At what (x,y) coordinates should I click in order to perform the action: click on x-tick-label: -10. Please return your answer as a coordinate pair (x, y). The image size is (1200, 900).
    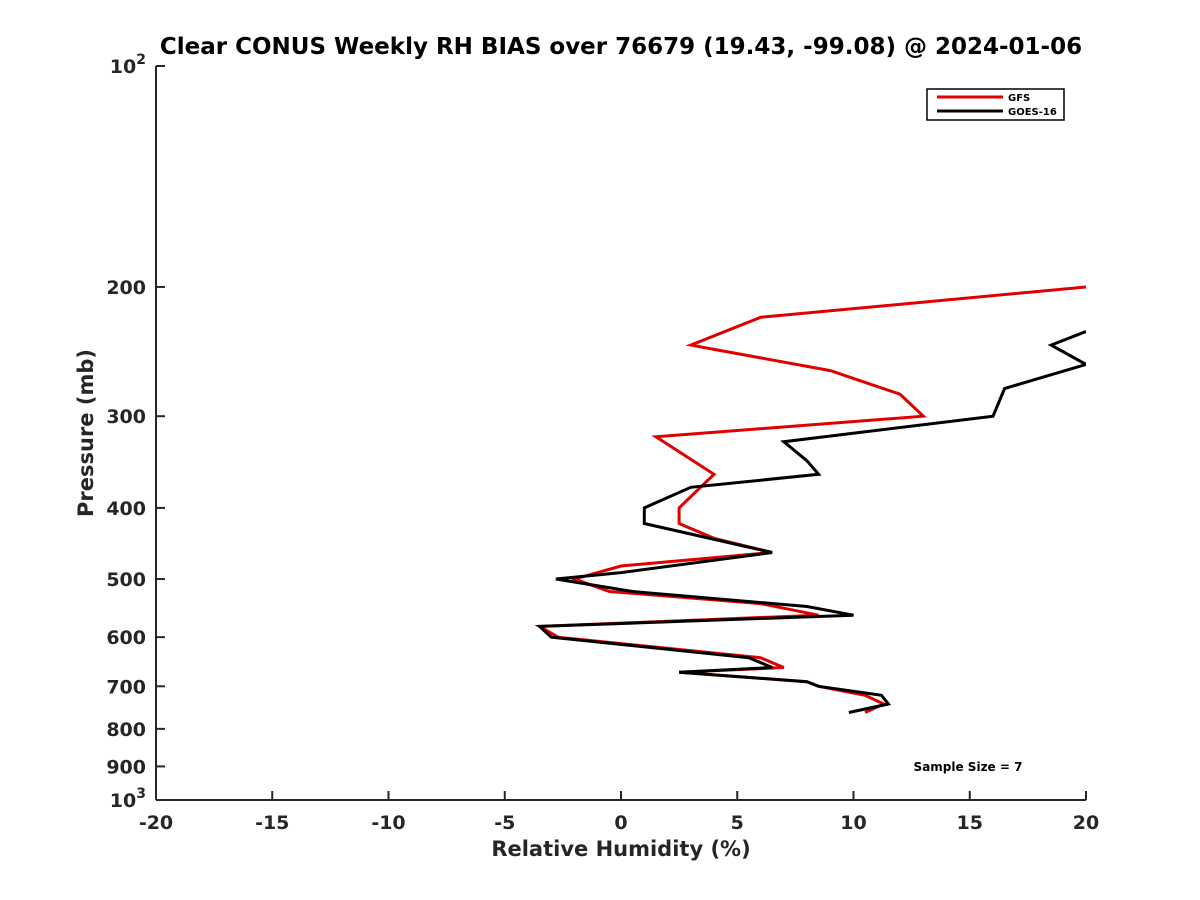
    Looking at the image, I should click on (388, 823).